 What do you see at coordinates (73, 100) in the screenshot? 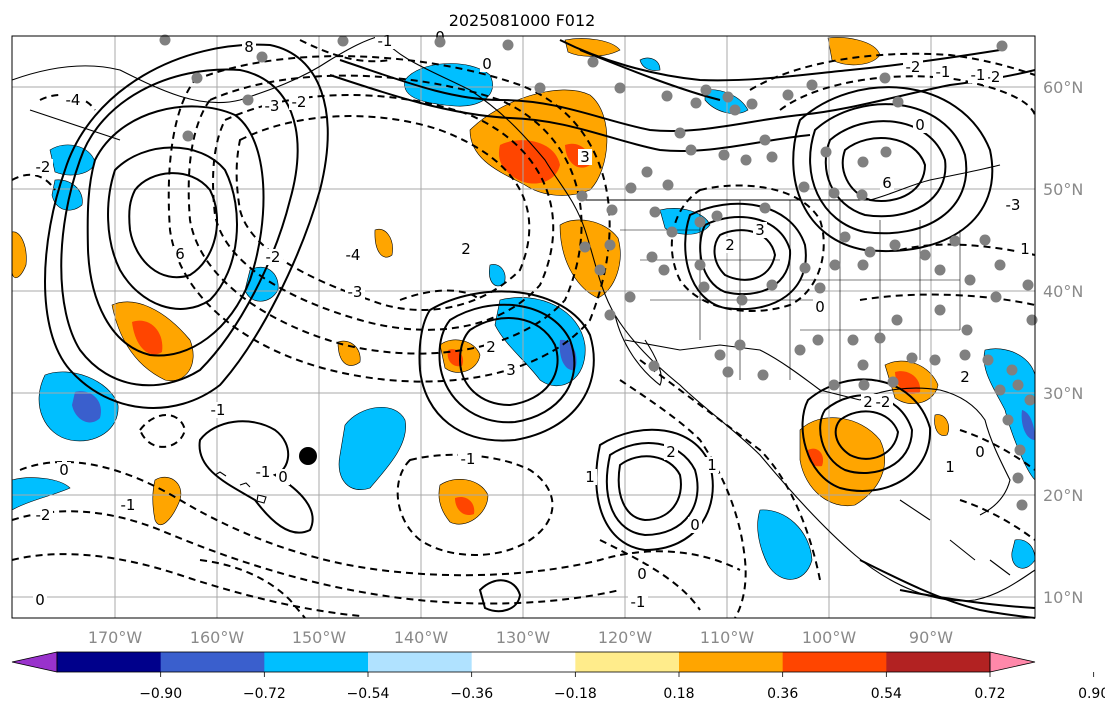
I see `contour-label: -4` at bounding box center [73, 100].